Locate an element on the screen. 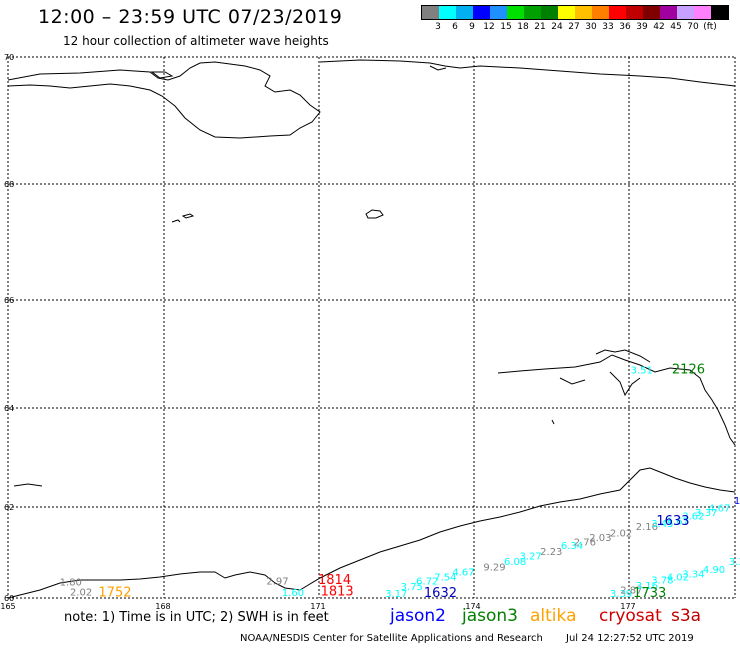  colorbar-tick-label: 3 is located at coordinates (438, 27).